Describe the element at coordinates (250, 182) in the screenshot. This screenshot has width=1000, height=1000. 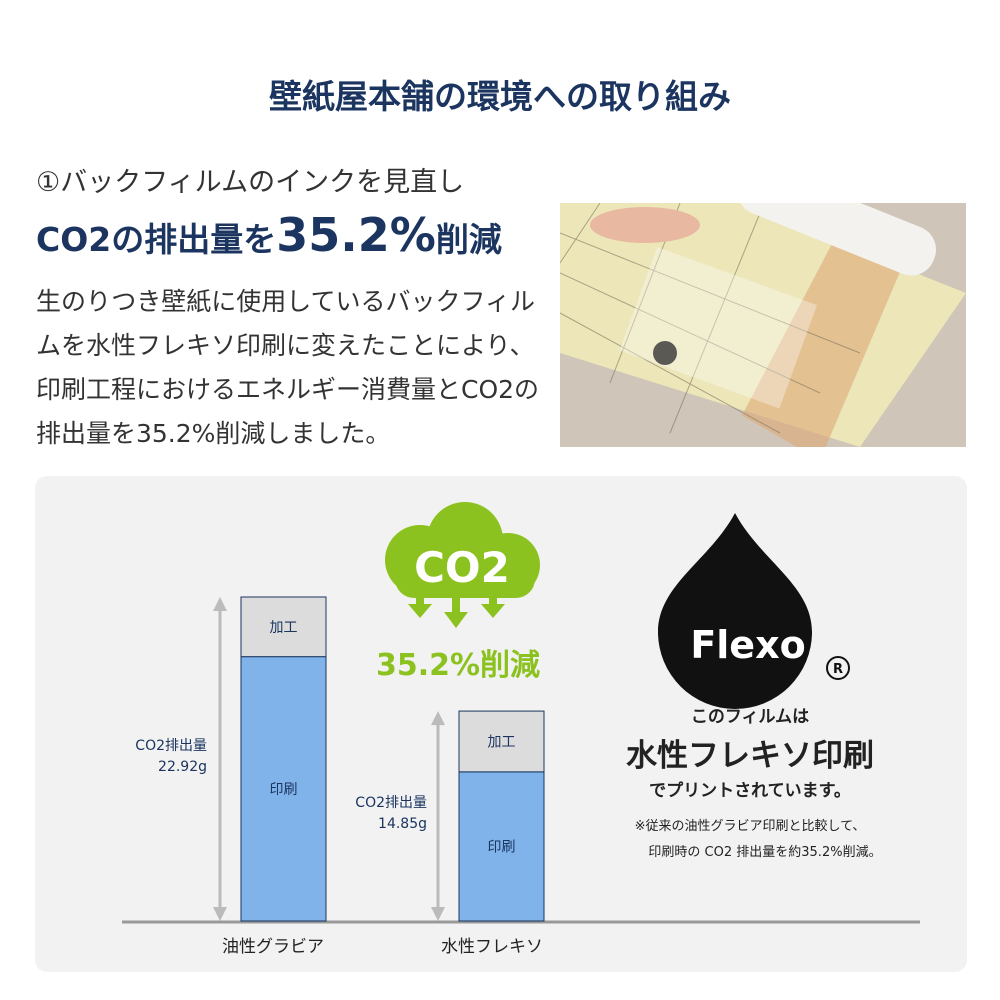
I see `section-subtitle: ①バックフィルムのインクを見直し` at that location.